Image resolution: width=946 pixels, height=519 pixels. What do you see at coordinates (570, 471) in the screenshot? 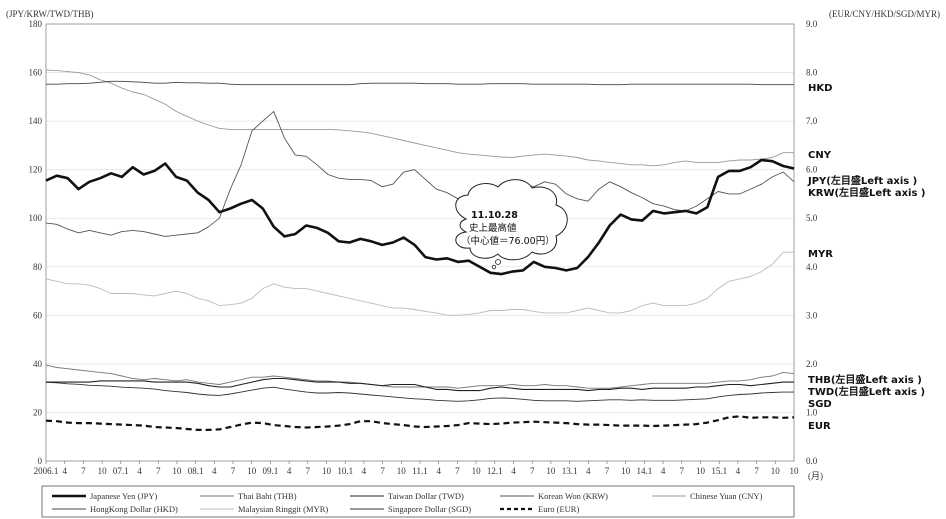
I see `x-tick-label: 13.1` at bounding box center [570, 471].